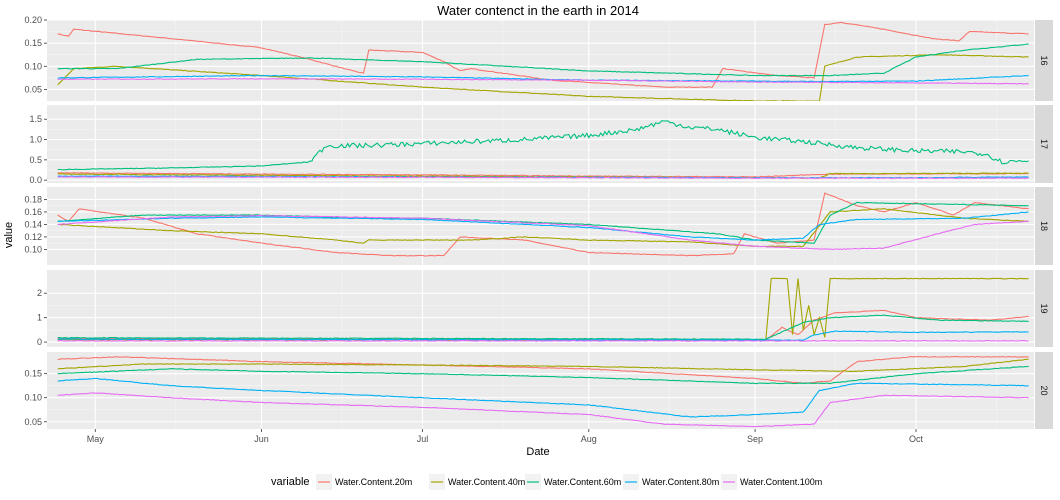  I want to click on facet-strip-label: 17, so click(1044, 144).